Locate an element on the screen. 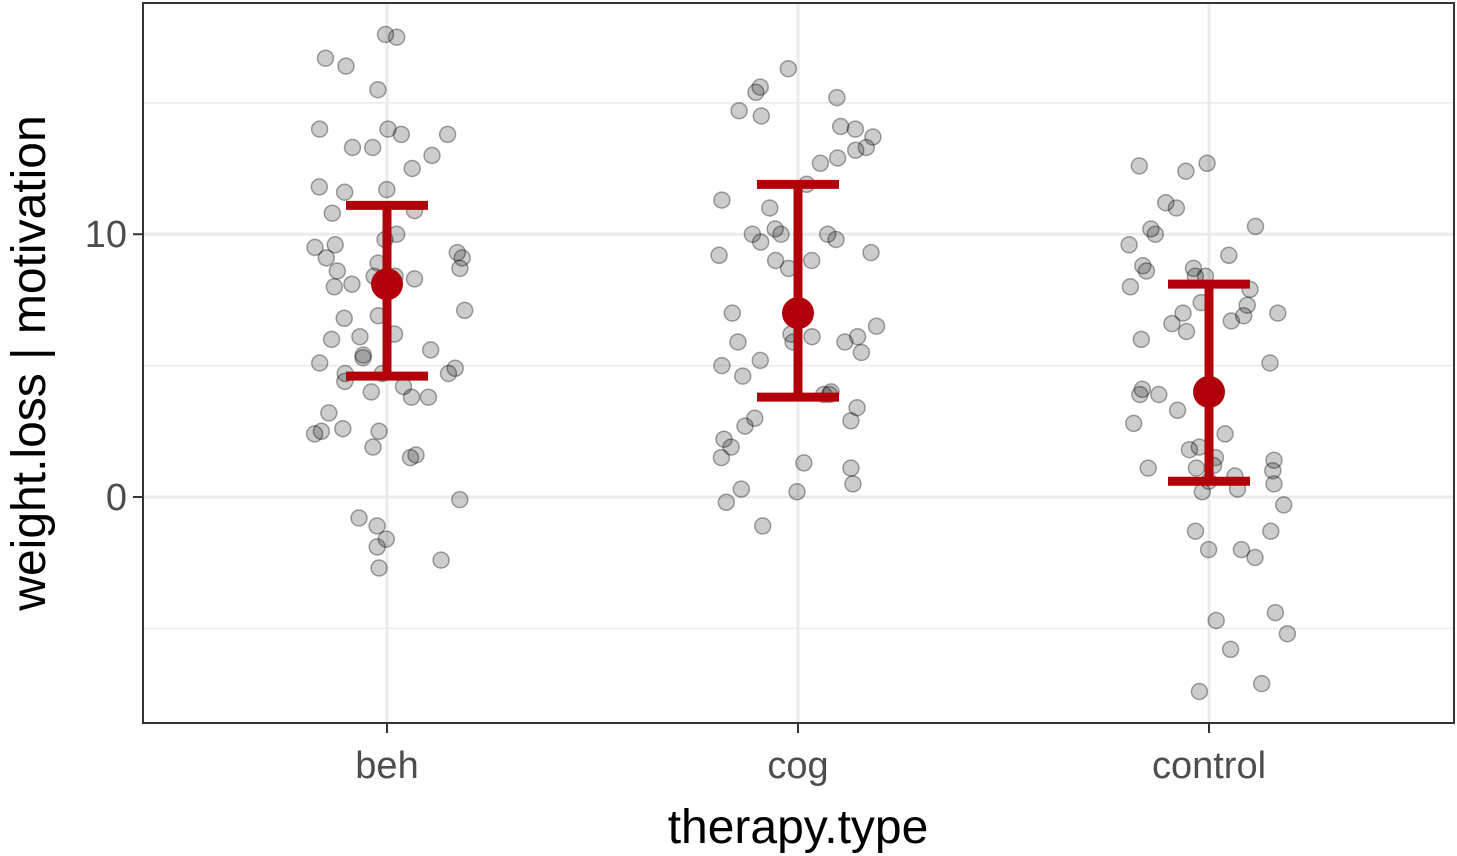 Image resolution: width=1457 pixels, height=856 pixels. x-tick-label: beh is located at coordinates (386, 766).